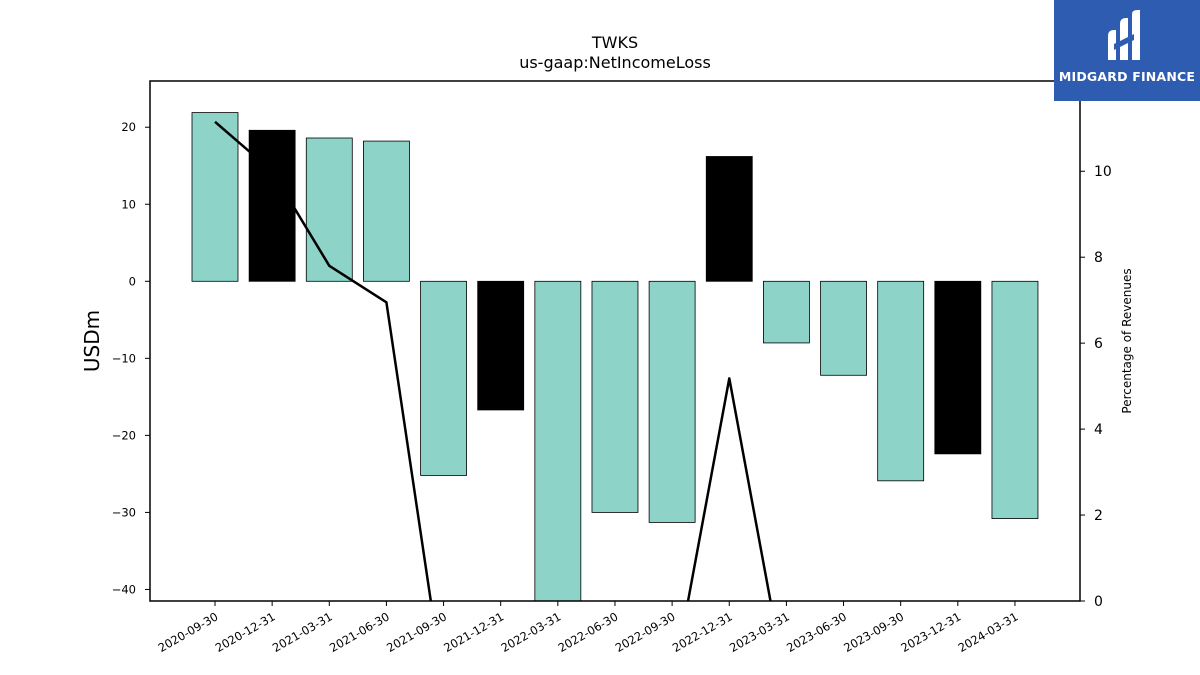  Describe the element at coordinates (816, 632) in the screenshot. I see `x-tick-label: 2023-06-30` at that location.